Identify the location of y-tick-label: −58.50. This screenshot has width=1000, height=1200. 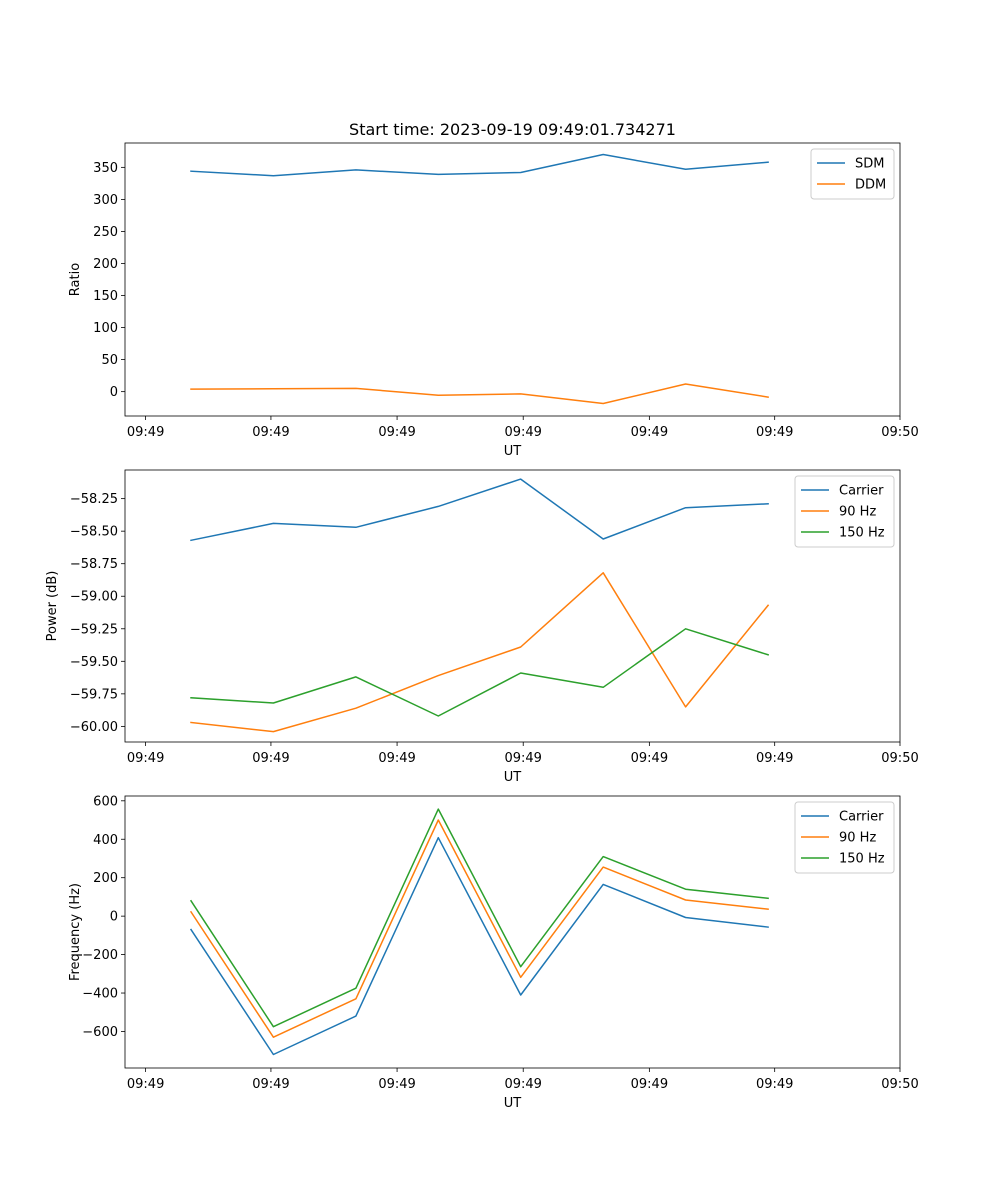
(94, 532).